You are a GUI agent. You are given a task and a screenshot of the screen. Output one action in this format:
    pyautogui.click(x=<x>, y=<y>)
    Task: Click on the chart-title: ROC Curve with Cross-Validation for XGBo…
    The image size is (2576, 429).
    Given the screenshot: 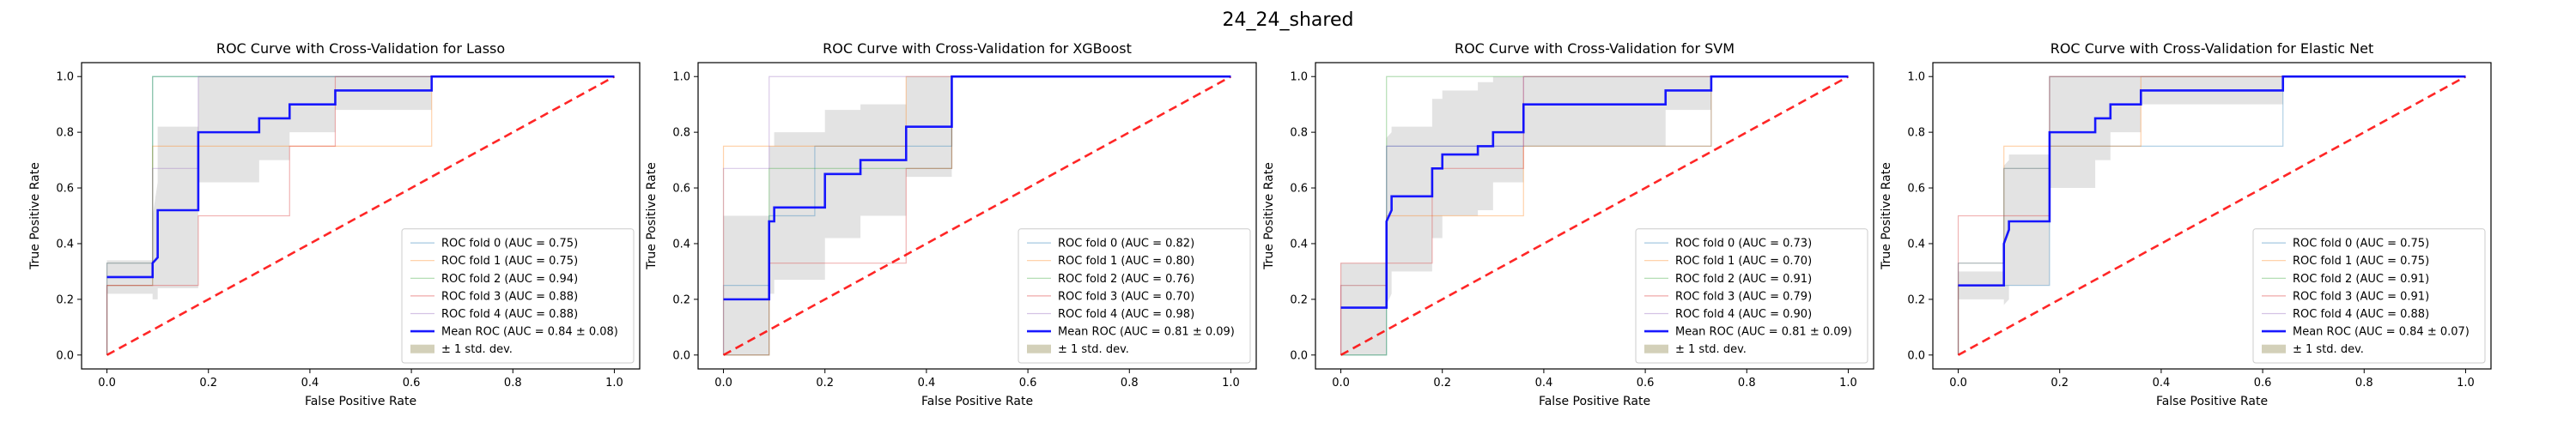 What is the action you would take?
    pyautogui.click(x=977, y=48)
    